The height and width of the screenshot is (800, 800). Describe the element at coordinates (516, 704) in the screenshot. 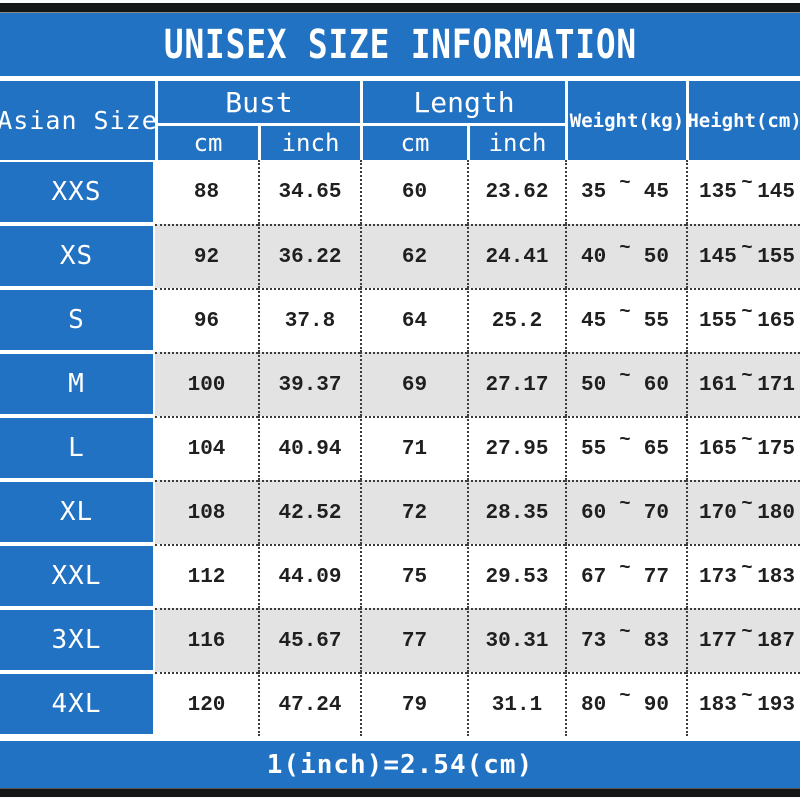

I see `length-inch-value: 31.1` at that location.